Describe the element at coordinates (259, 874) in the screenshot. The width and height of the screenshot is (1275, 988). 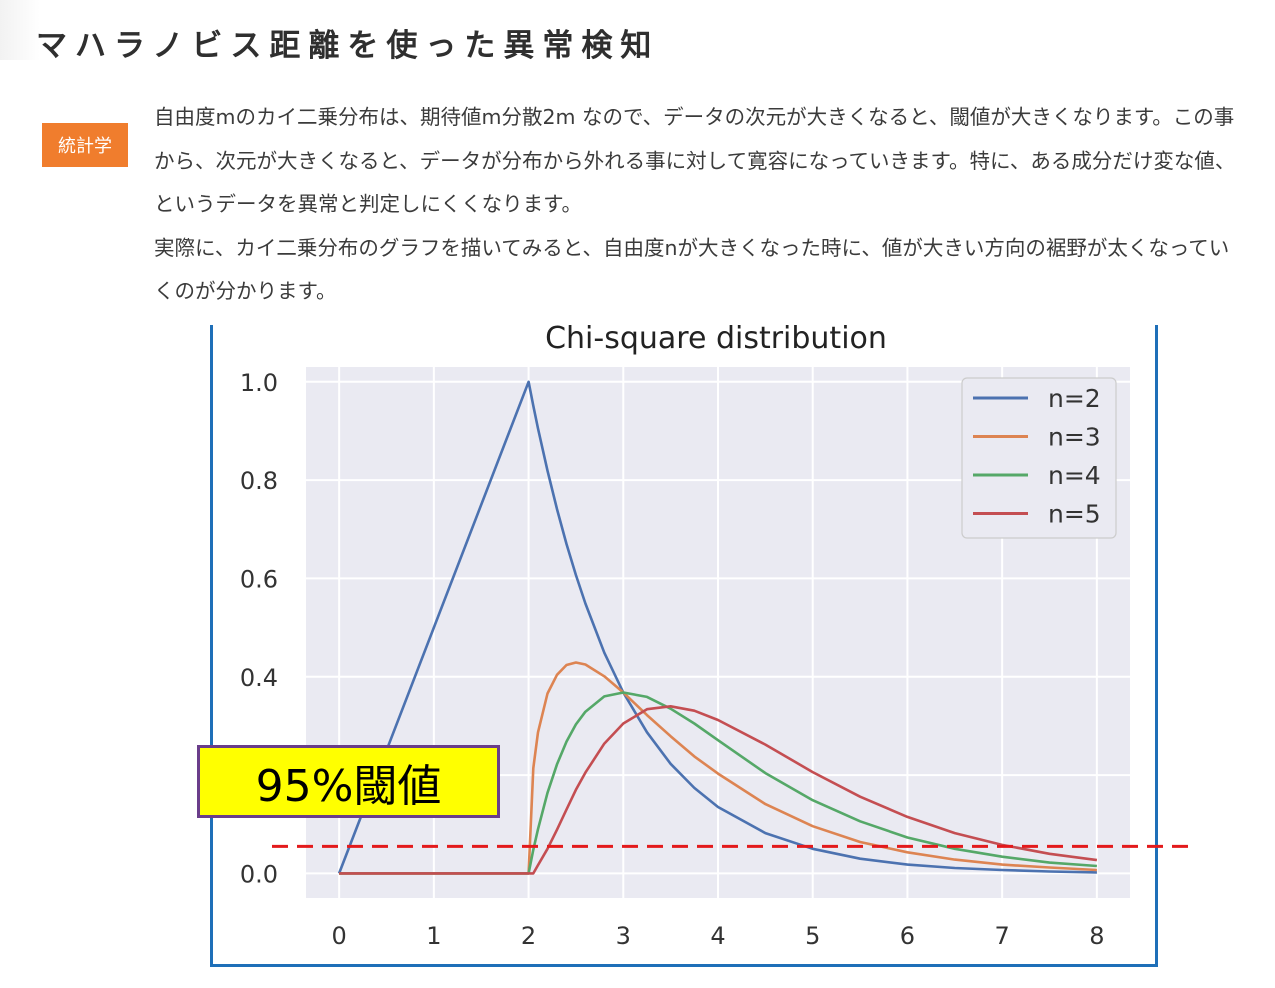
I see `y-tick-label: 0.0` at that location.